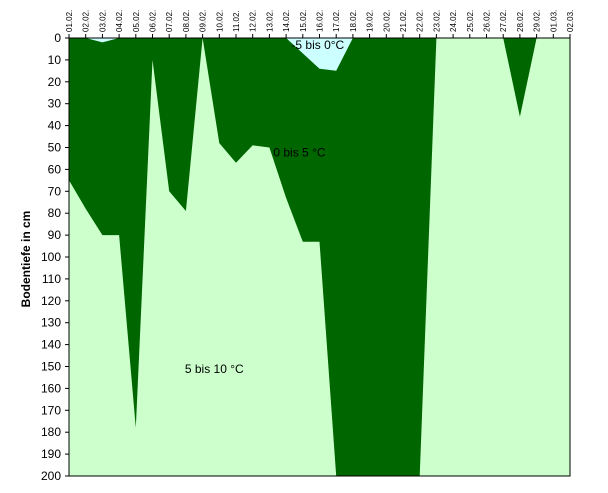 The height and width of the screenshot is (493, 608). Describe the element at coordinates (55, 126) in the screenshot. I see `y-tick-label: 40` at that location.